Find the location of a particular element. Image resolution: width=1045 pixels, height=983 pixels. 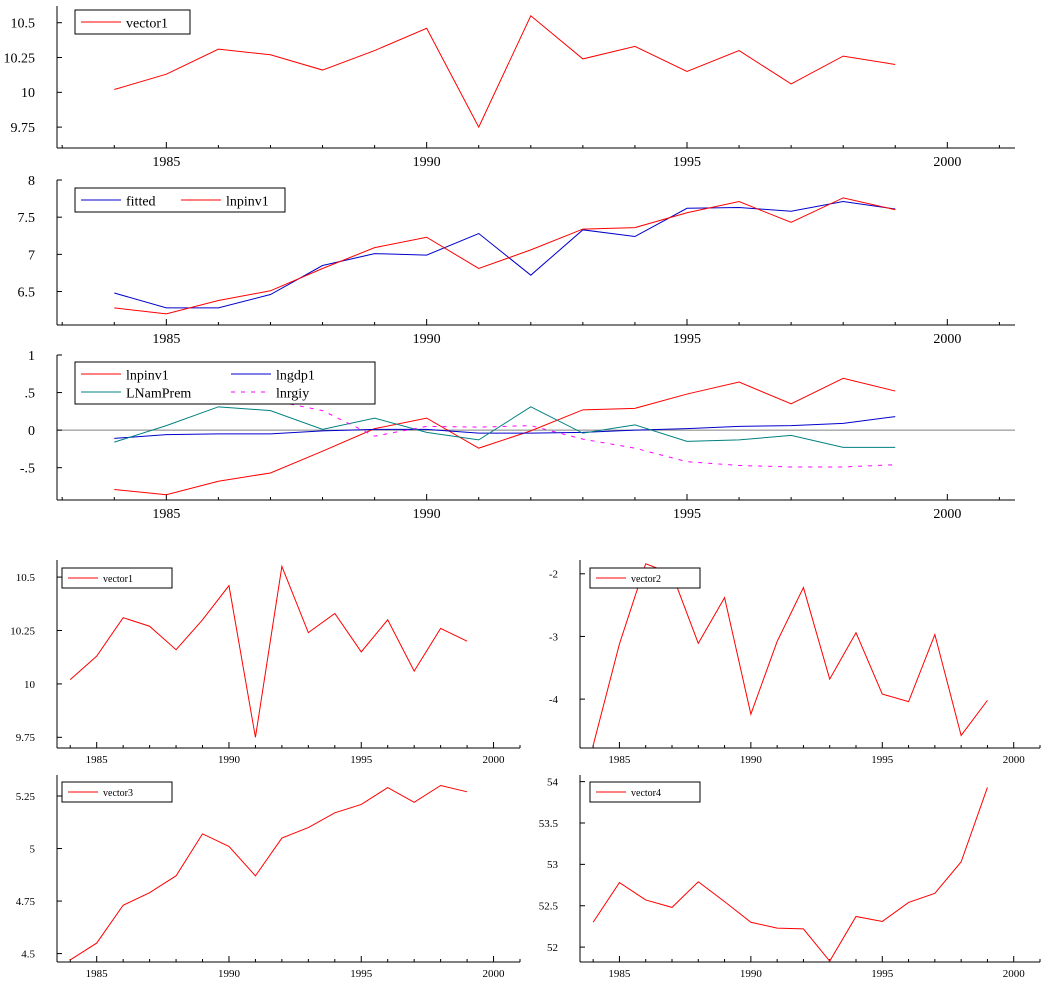

series-line-lngdp1 is located at coordinates (505, 427).